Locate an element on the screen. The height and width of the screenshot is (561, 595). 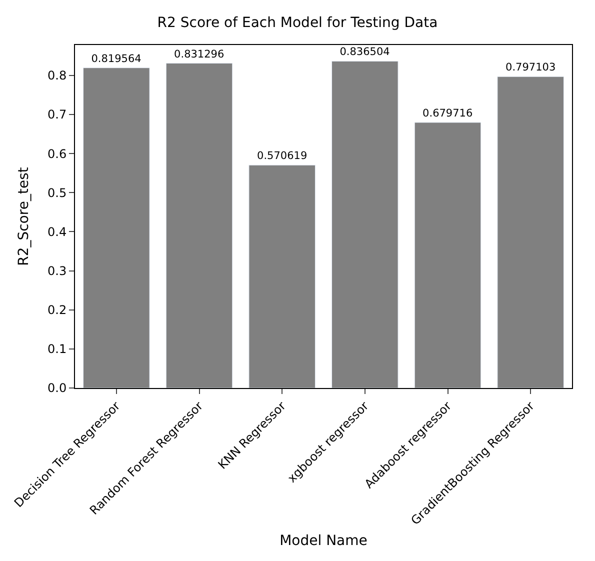
data-label: 0.819564 is located at coordinates (116, 58).